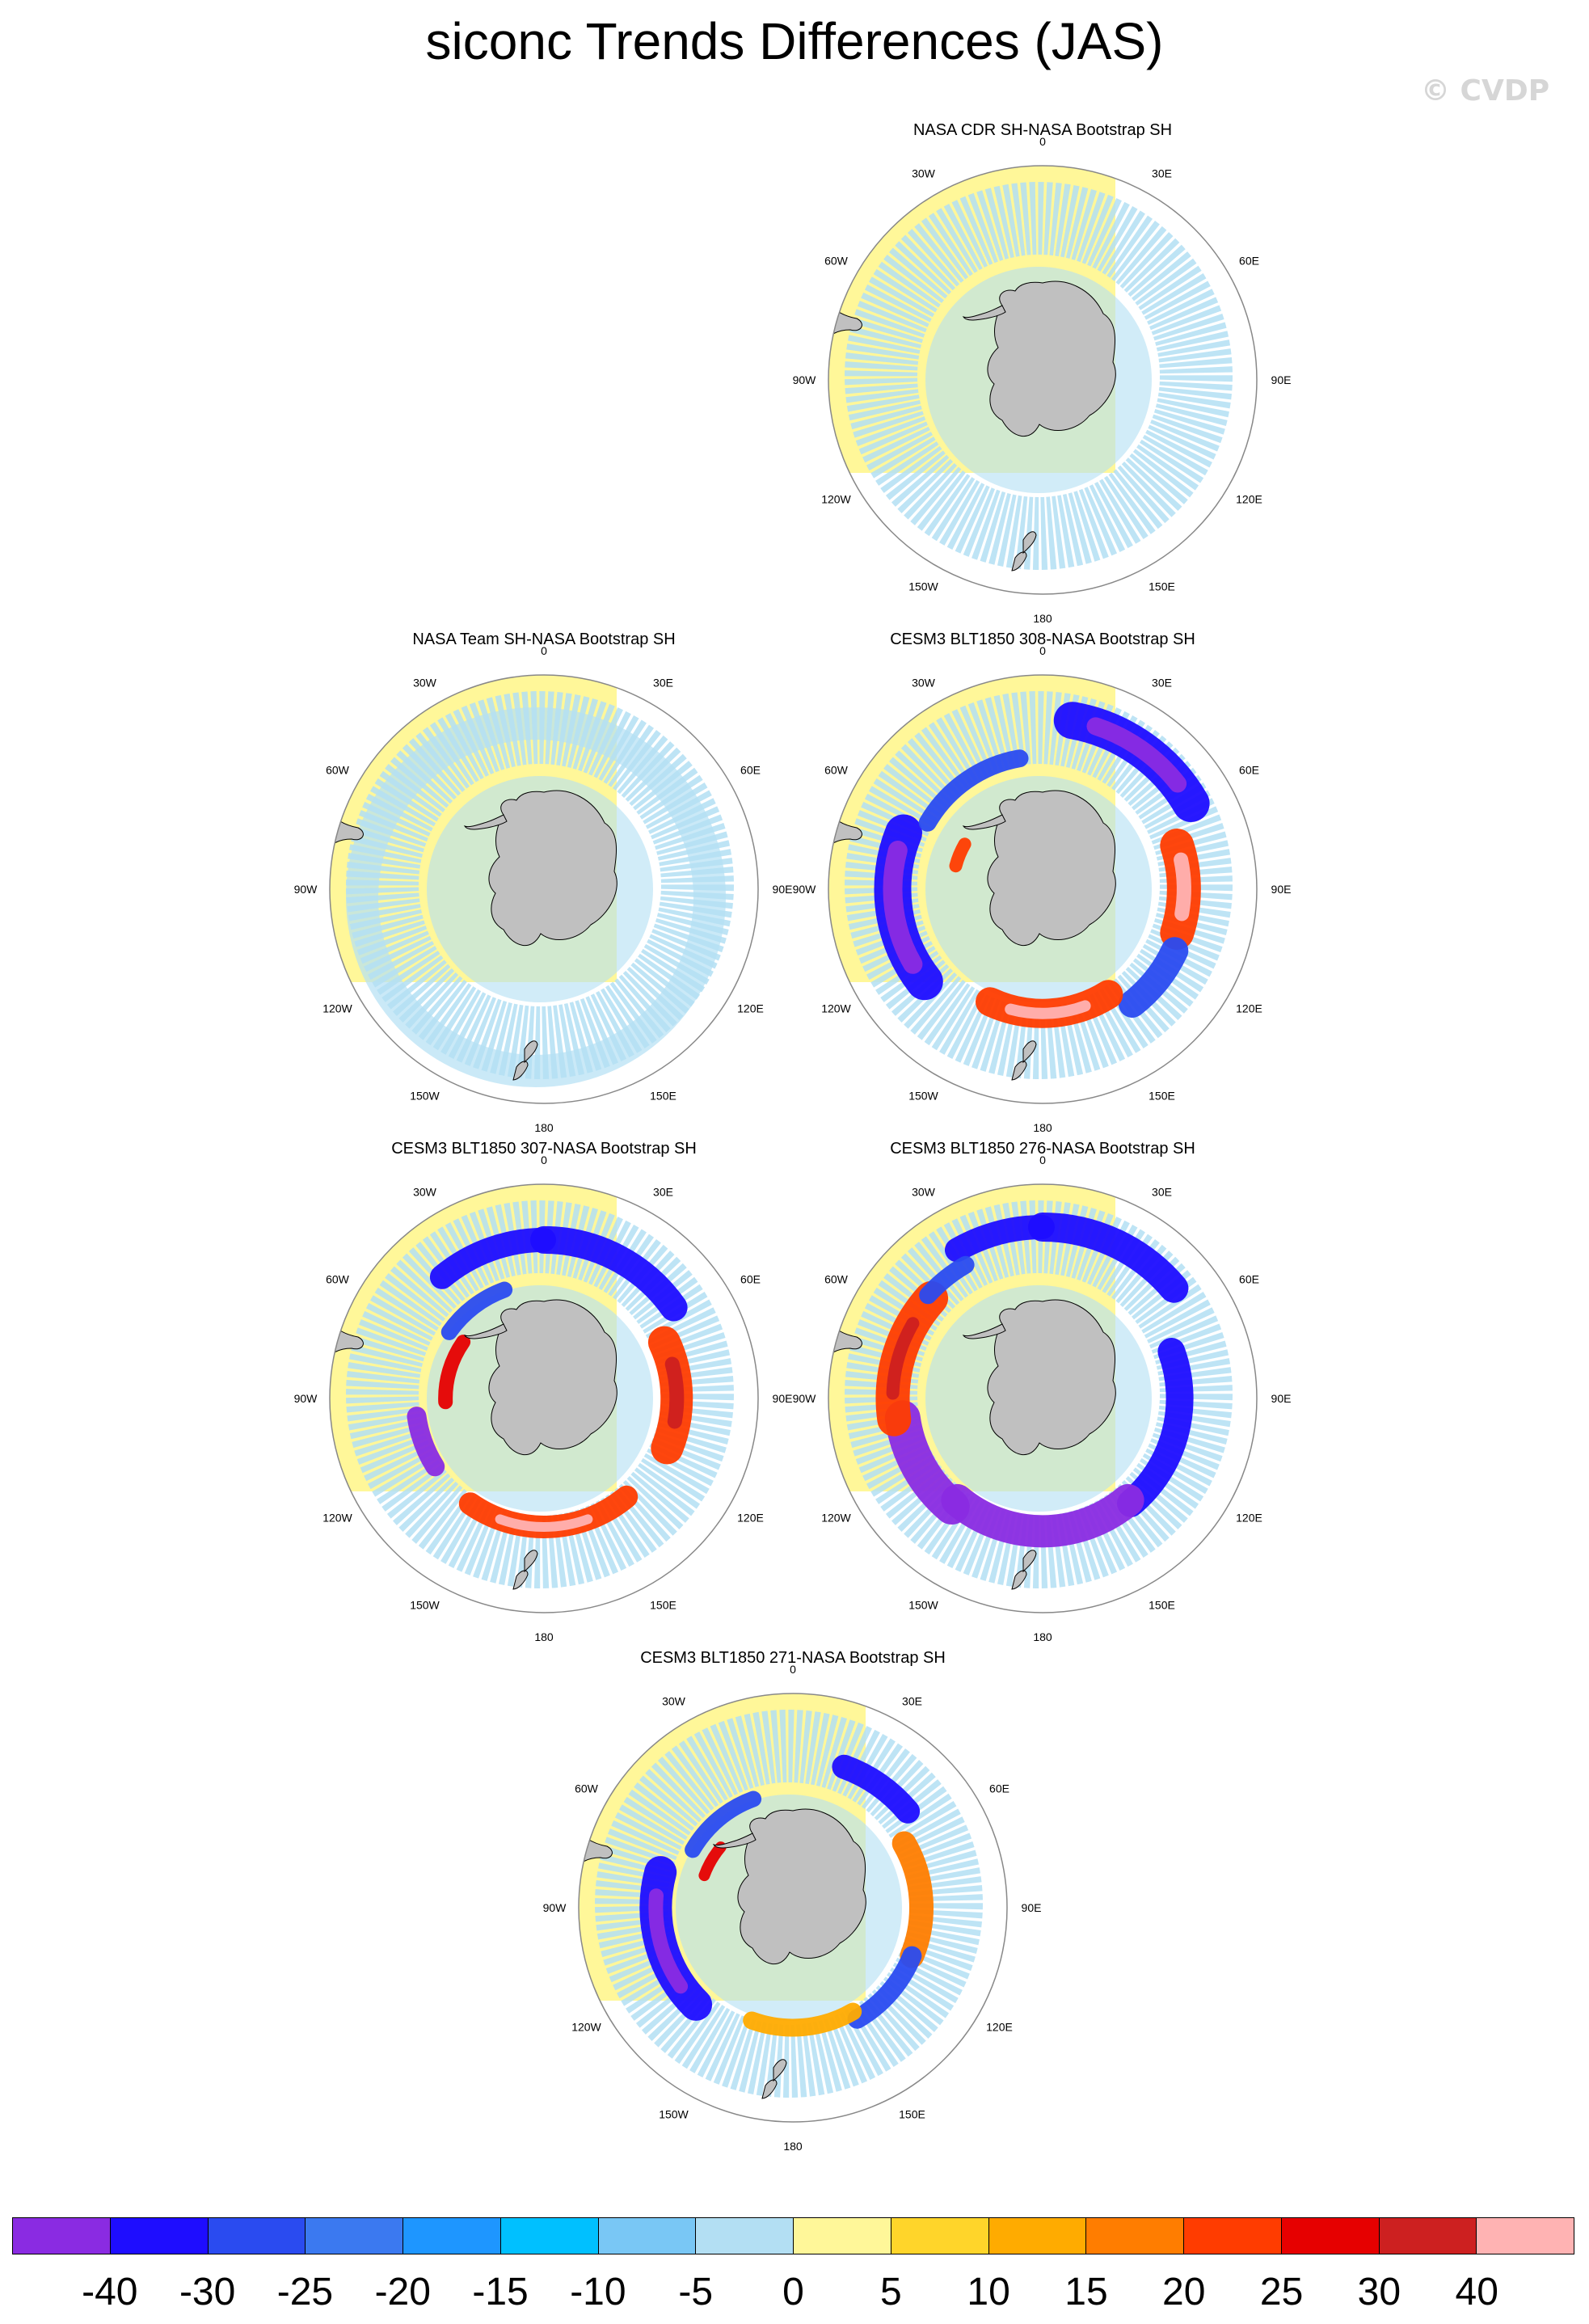 The image size is (1589, 2324). What do you see at coordinates (696, 2292) in the screenshot?
I see `colorbar-label: -5` at bounding box center [696, 2292].